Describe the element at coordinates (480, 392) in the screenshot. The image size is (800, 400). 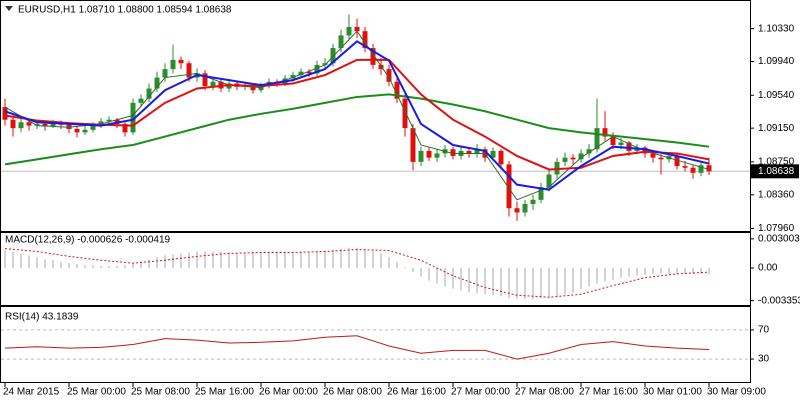
I see `x-tick-label: 27 Mar 00:00` at that location.